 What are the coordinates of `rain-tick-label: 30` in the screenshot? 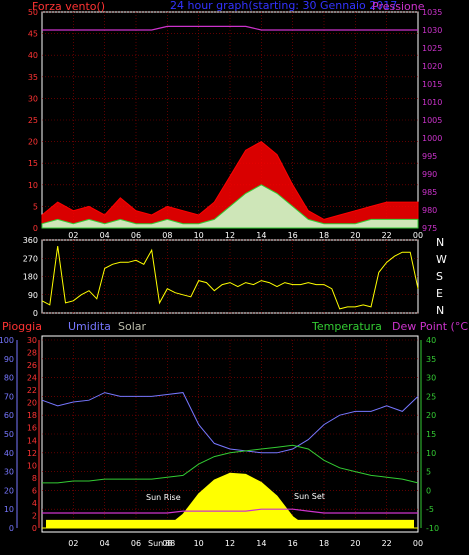 It's located at (32, 340).